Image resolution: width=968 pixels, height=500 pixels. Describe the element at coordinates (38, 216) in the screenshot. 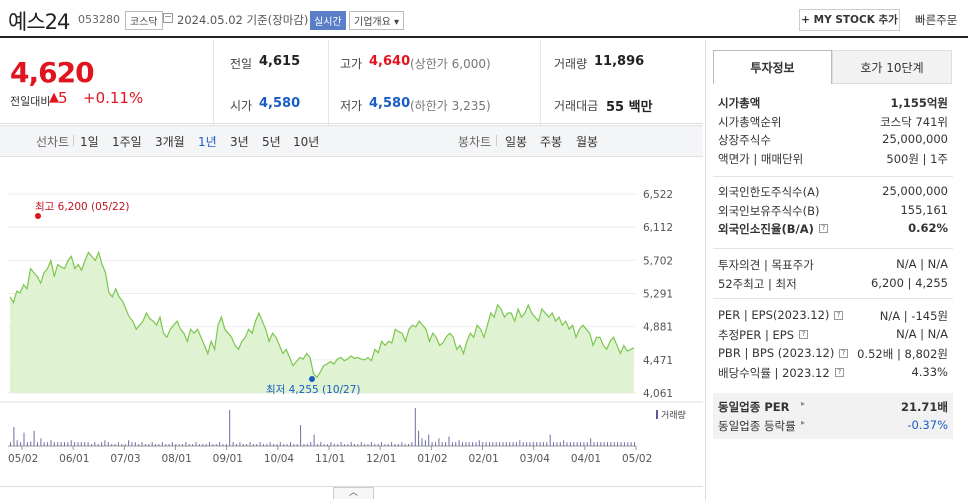

I see `high-marker` at that location.